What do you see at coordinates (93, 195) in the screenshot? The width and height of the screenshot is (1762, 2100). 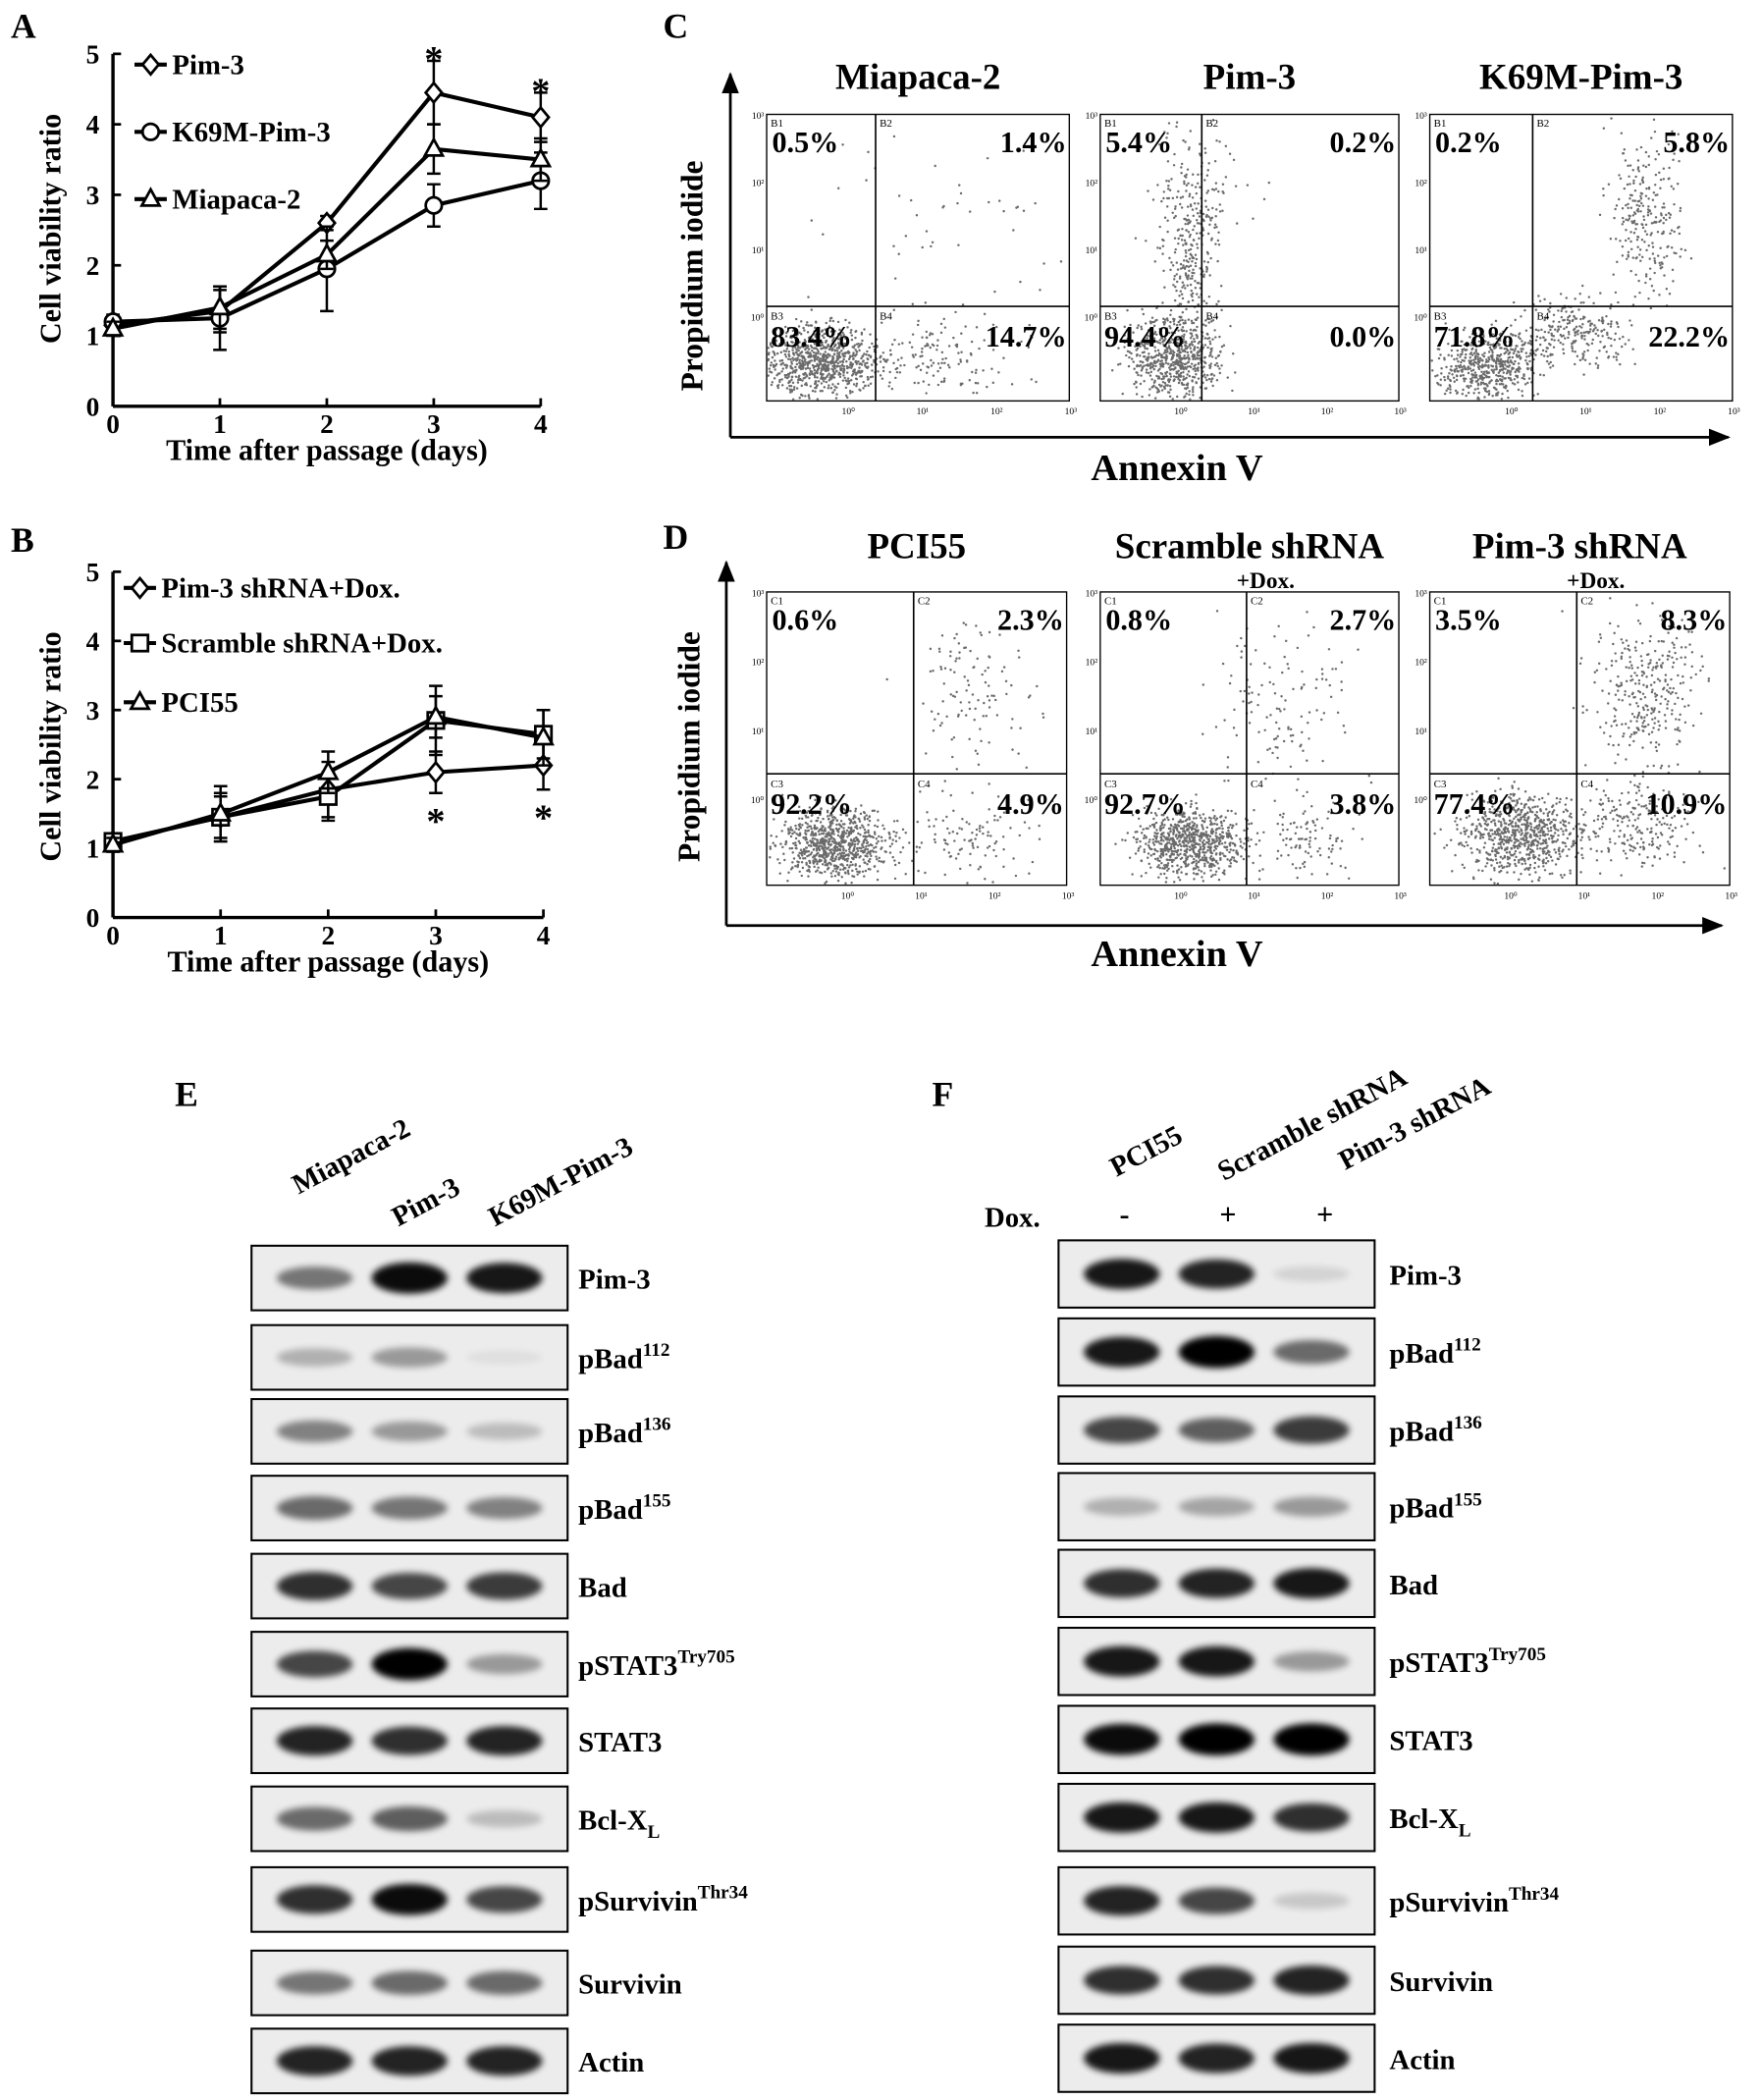 I see `y-tick-label: 3` at bounding box center [93, 195].